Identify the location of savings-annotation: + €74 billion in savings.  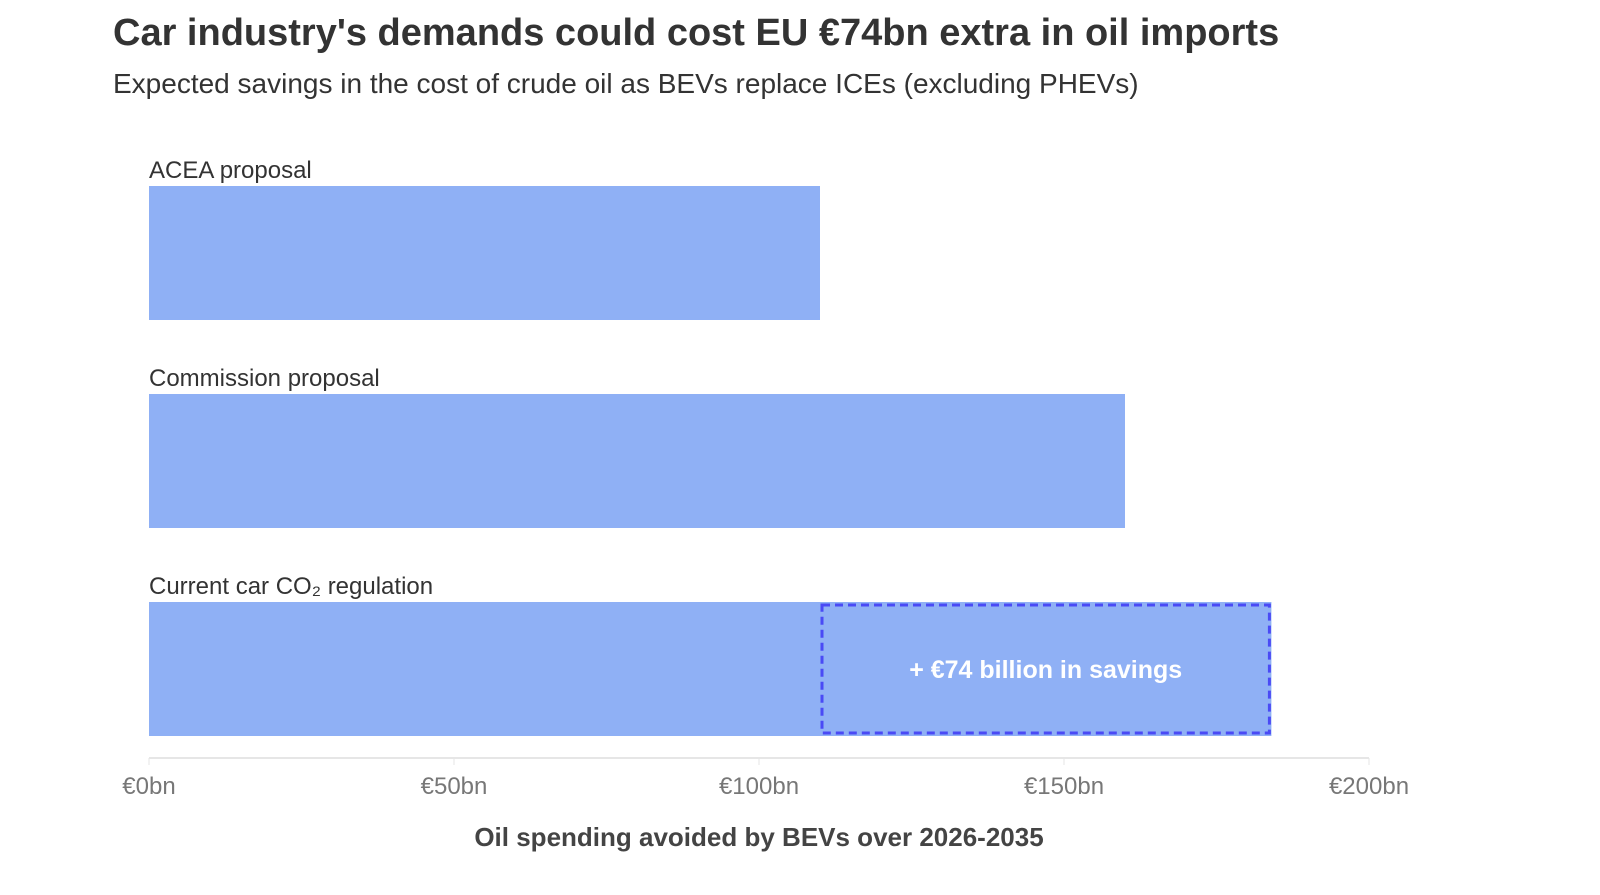
(1045, 670).